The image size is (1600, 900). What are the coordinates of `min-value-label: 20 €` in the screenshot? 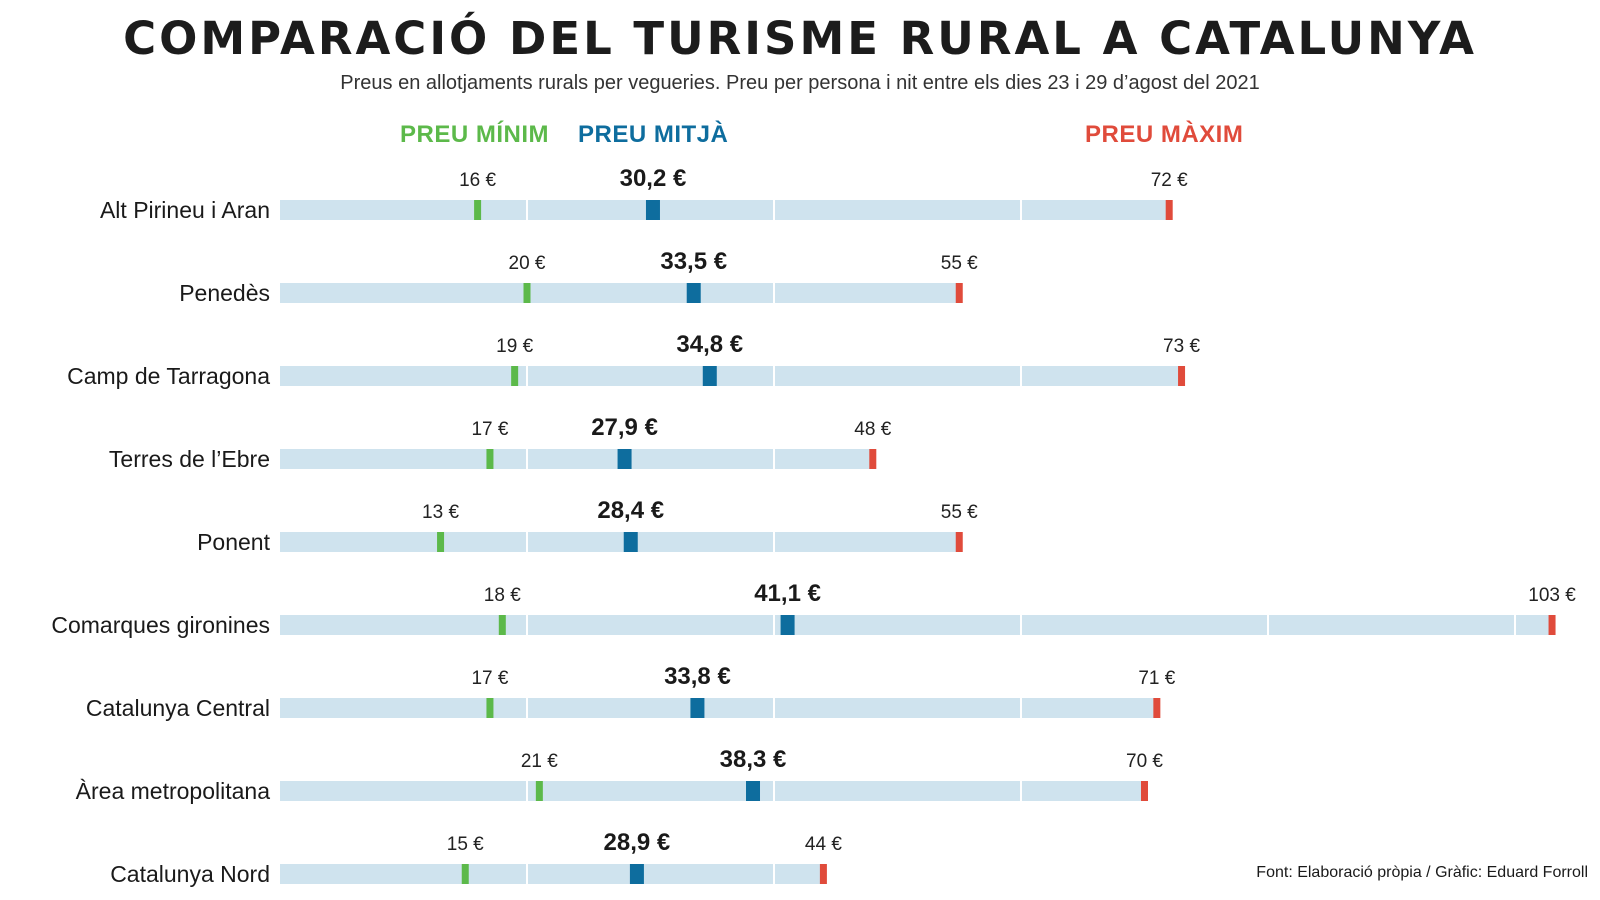 It's located at (527, 263).